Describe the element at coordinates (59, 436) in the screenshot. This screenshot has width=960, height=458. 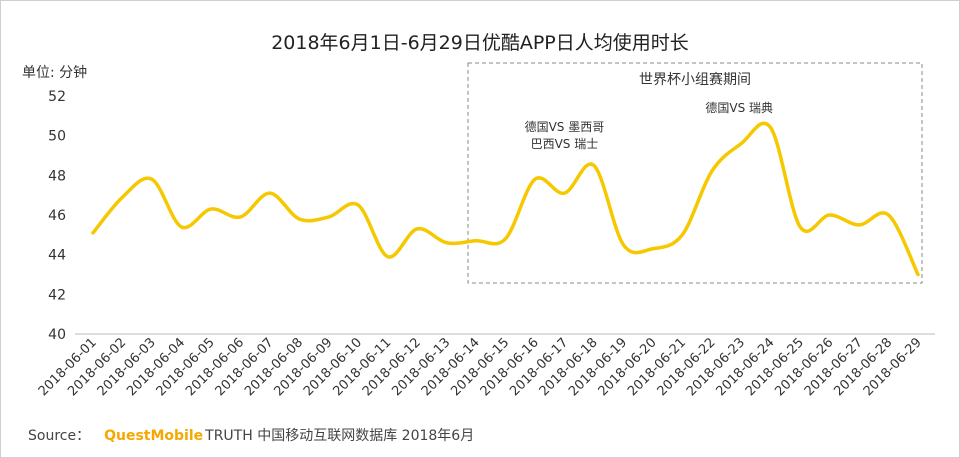
I see `source-prefix: Source：` at that location.